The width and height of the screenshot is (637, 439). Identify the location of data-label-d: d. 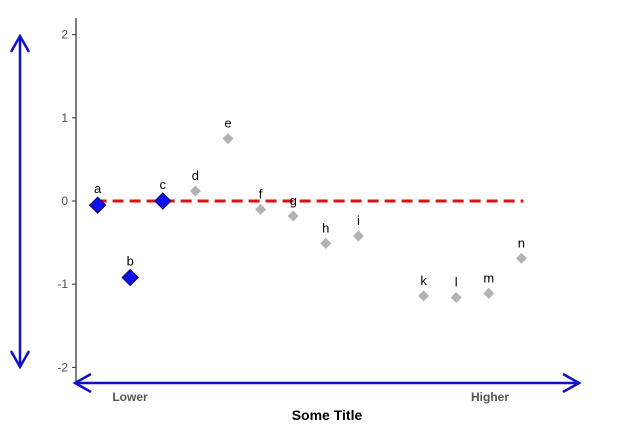
(195, 175).